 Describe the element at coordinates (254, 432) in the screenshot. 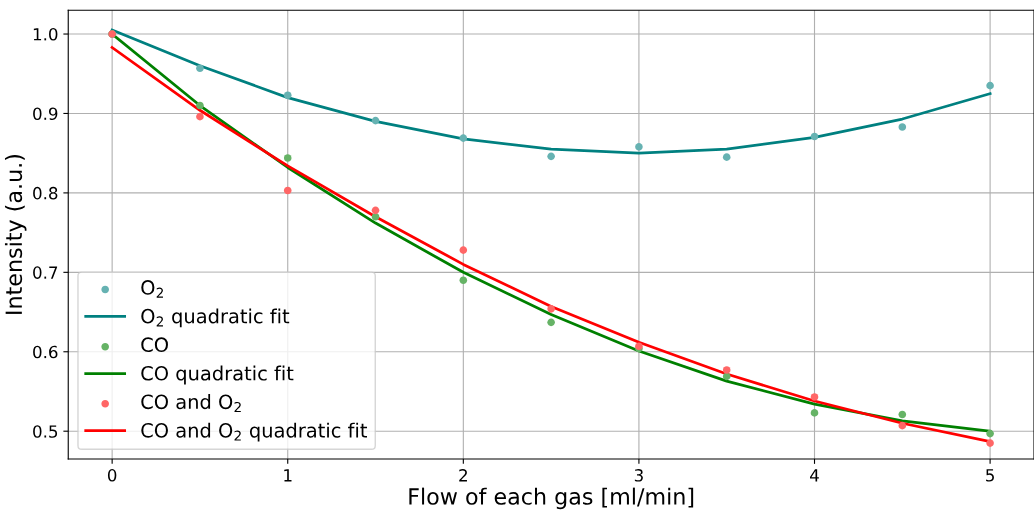

I see `legend-label: CO and O$_{2}$ quadratic fit` at that location.